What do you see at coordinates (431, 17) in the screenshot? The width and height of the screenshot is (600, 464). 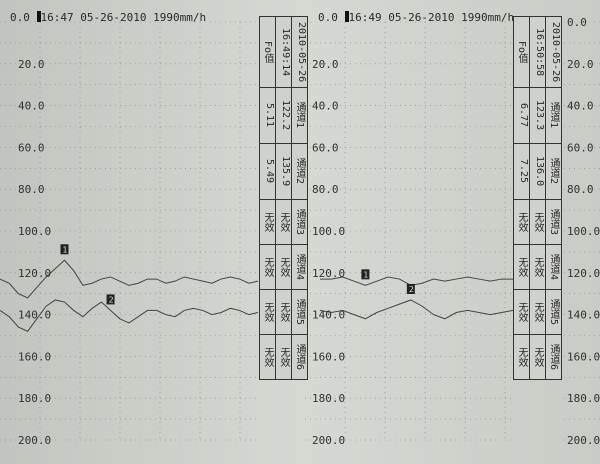 I see `header-text: 16:49 05-26-2010 1990mm/h` at bounding box center [431, 17].